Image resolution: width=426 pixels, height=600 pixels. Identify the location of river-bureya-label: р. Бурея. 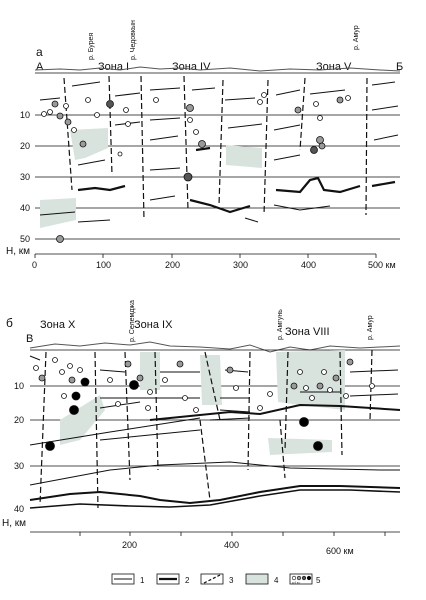
(91, 46).